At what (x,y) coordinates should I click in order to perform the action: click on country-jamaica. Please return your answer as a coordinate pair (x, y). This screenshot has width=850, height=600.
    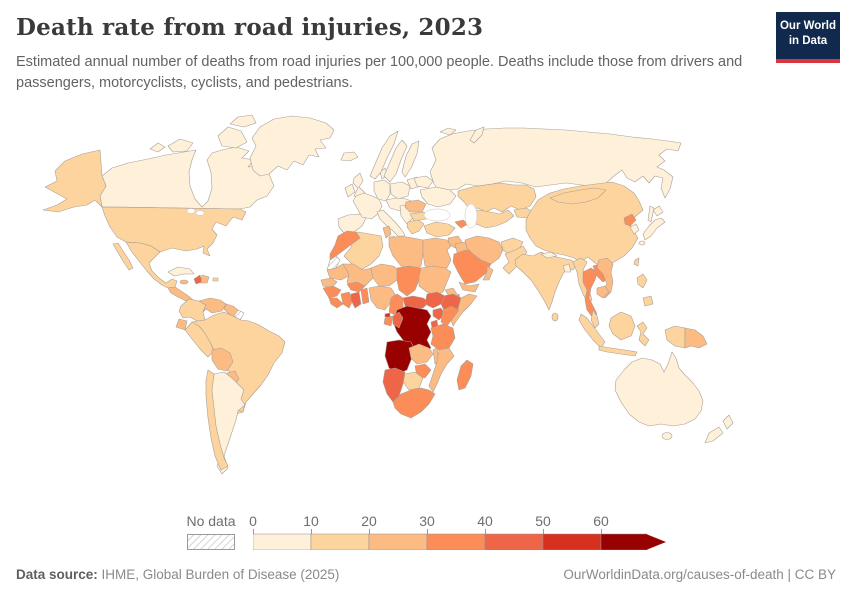
    Looking at the image, I should click on (184, 282).